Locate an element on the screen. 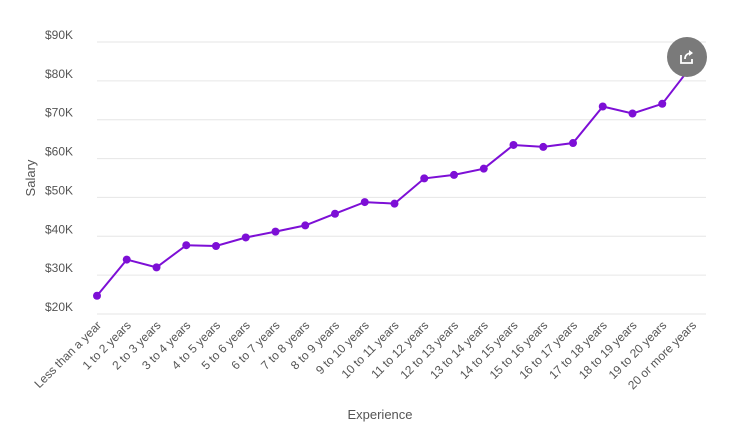 This screenshot has height=434, width=735. y-tick-label: $80K is located at coordinates (59, 74).